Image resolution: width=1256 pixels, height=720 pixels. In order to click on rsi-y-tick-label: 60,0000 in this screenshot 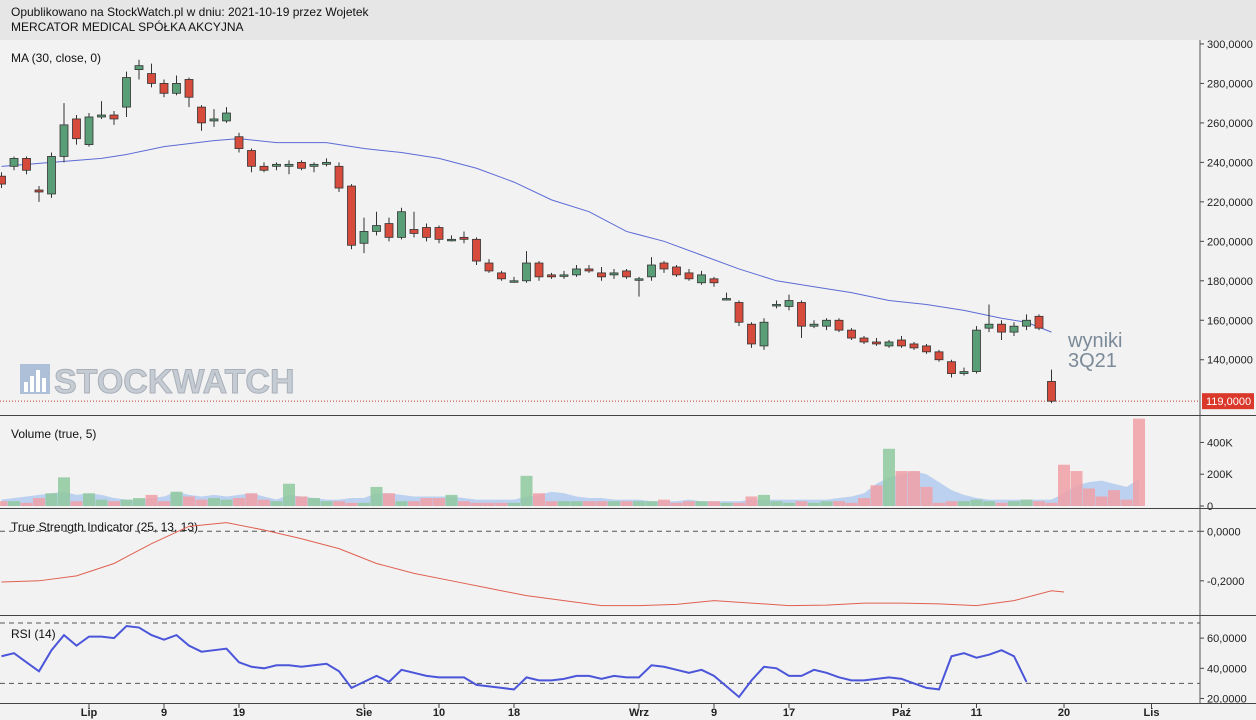, I will do `click(1227, 639)`.